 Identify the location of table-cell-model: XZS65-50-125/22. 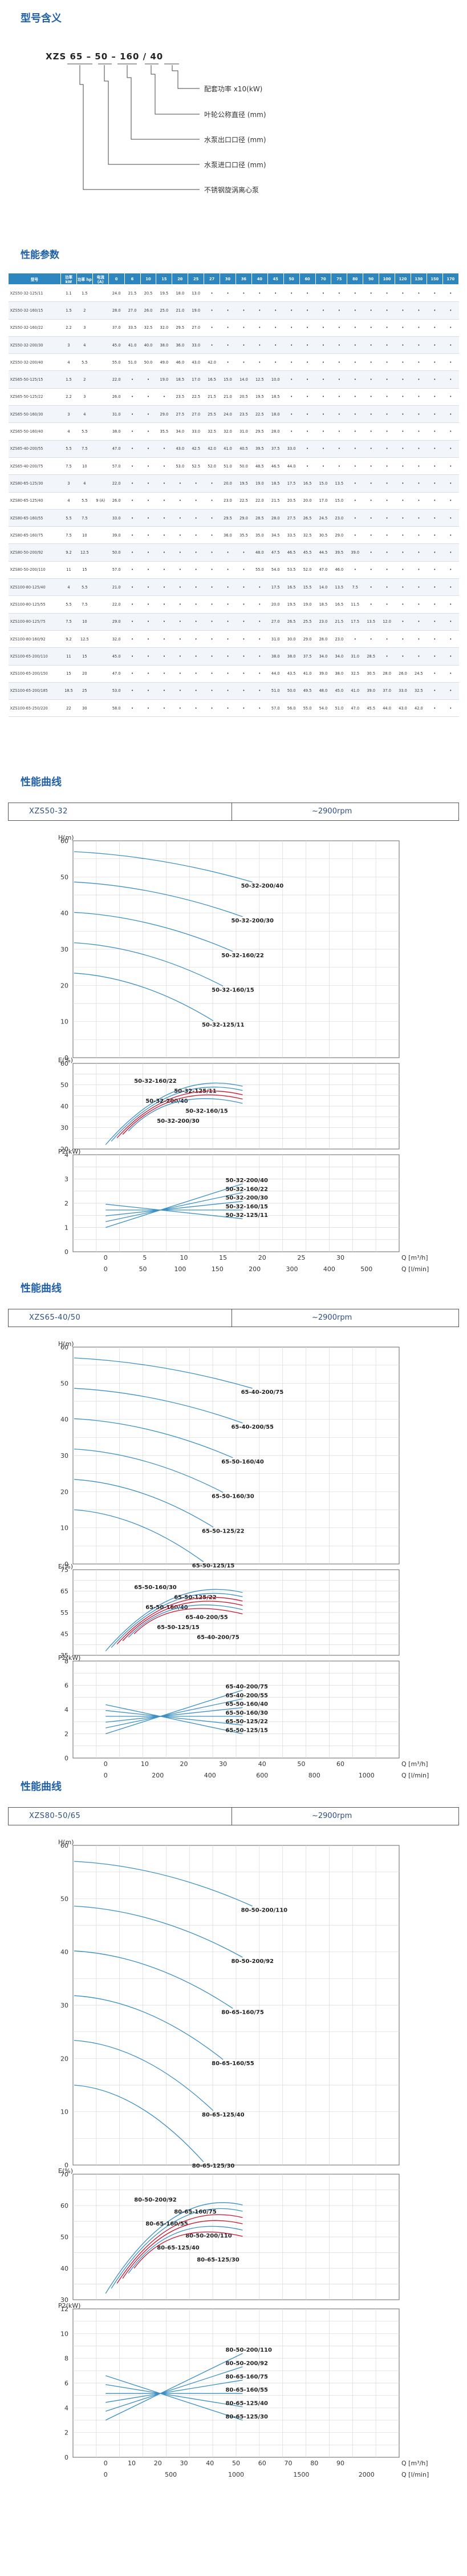
(34, 397).